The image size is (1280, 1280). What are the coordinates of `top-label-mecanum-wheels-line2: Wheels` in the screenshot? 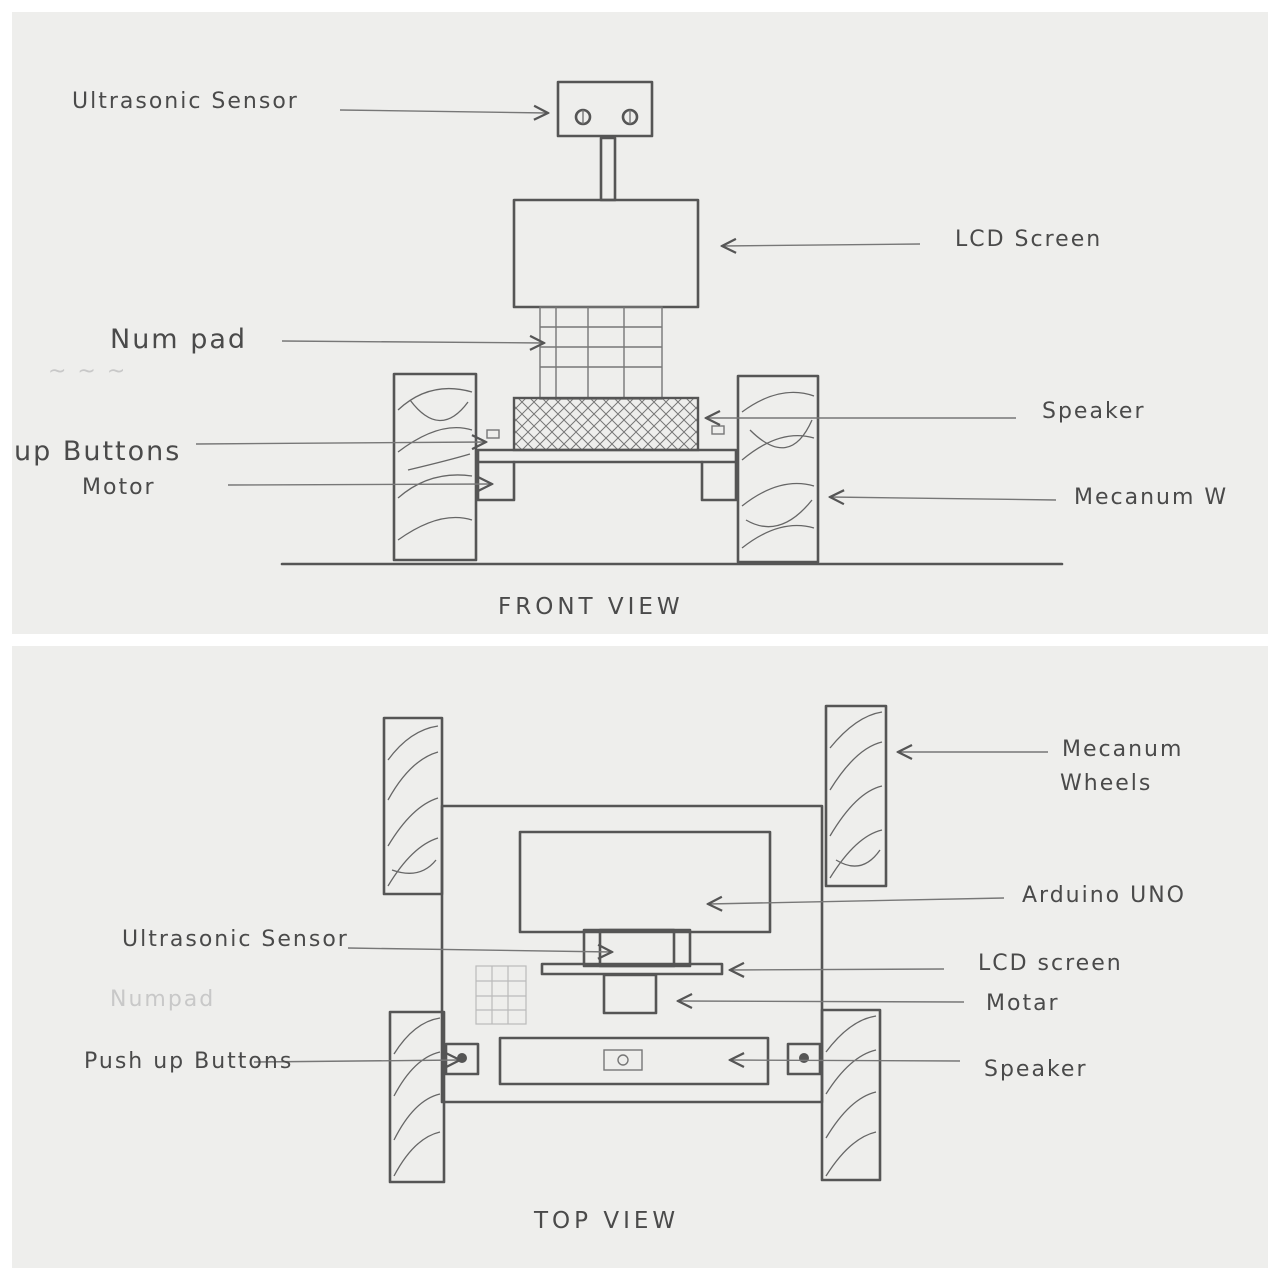 It's located at (1106, 783).